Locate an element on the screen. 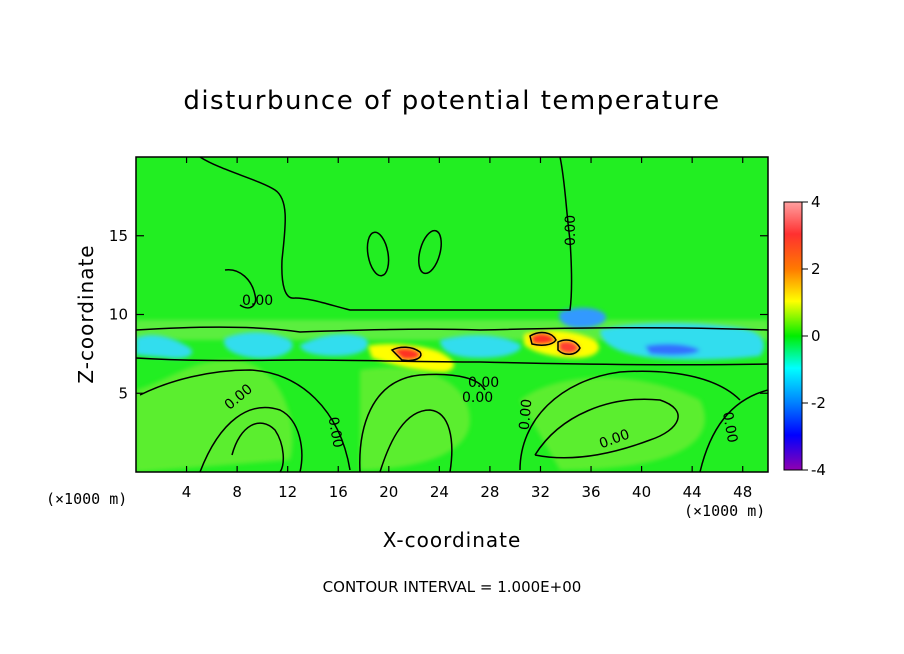 This screenshot has width=904, height=654. contour-band-bottom is located at coordinates (452, 361).